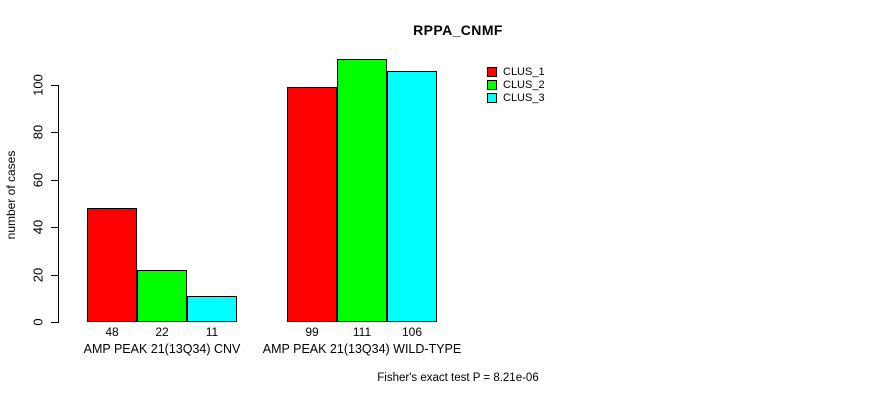 Image resolution: width=890 pixels, height=400 pixels. Describe the element at coordinates (11, 195) in the screenshot. I see `y-axis-label: number of cases` at that location.